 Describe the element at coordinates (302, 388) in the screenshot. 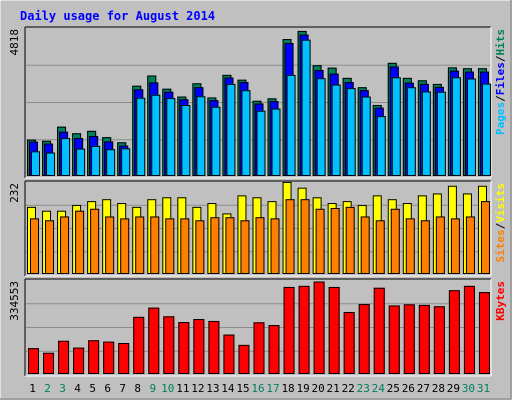

I see `x-tick-label-day-19: 19` at that location.